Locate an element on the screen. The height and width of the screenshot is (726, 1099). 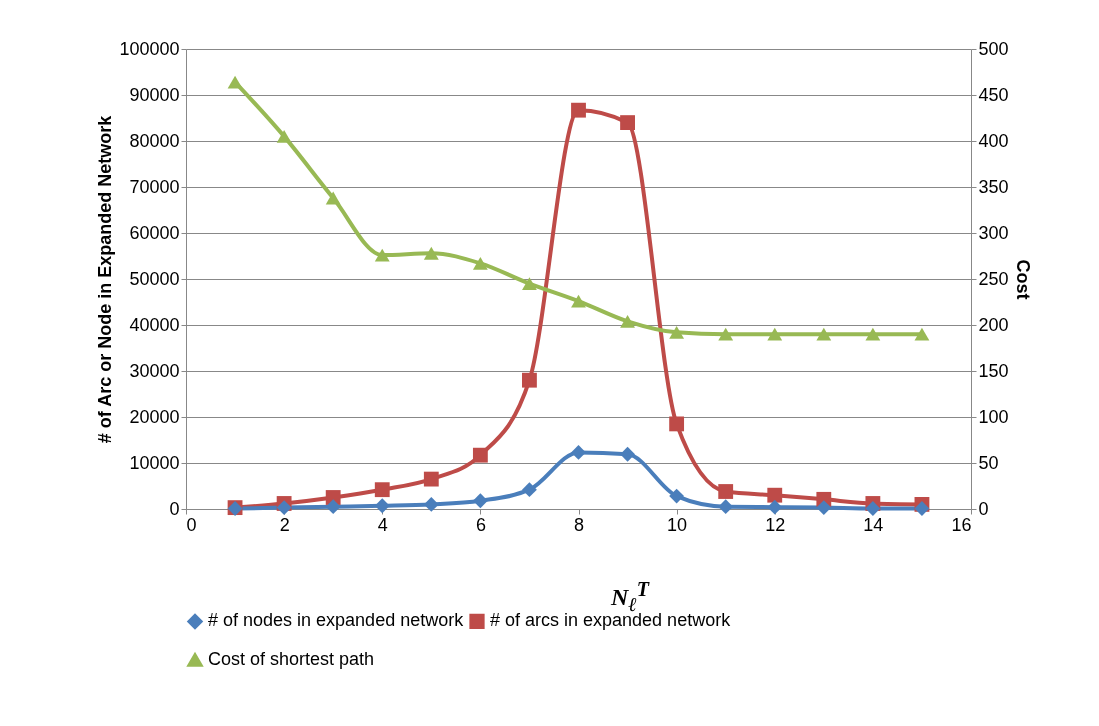
y2-tick-label: 50 is located at coordinates (988, 462).